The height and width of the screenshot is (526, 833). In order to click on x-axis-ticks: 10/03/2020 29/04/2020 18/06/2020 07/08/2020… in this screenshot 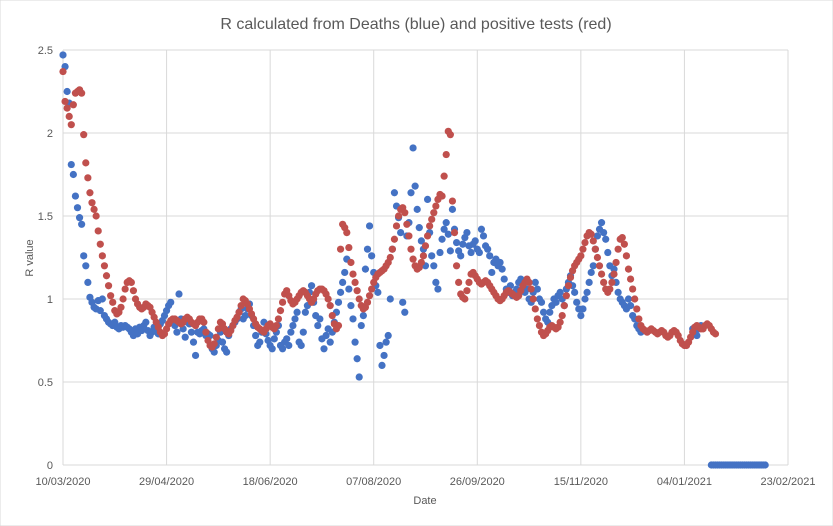, I will do `click(425, 482)`.